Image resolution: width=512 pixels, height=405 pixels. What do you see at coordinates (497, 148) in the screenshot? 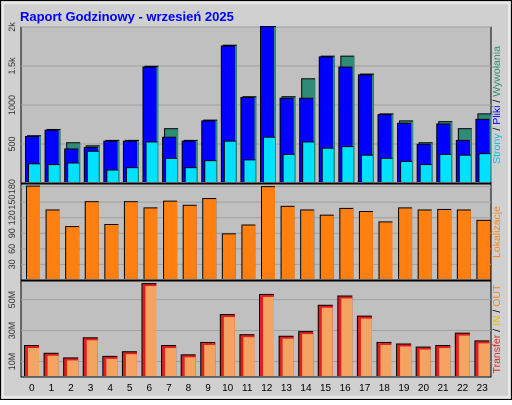
I see `legend-entry: Strony` at bounding box center [497, 148].